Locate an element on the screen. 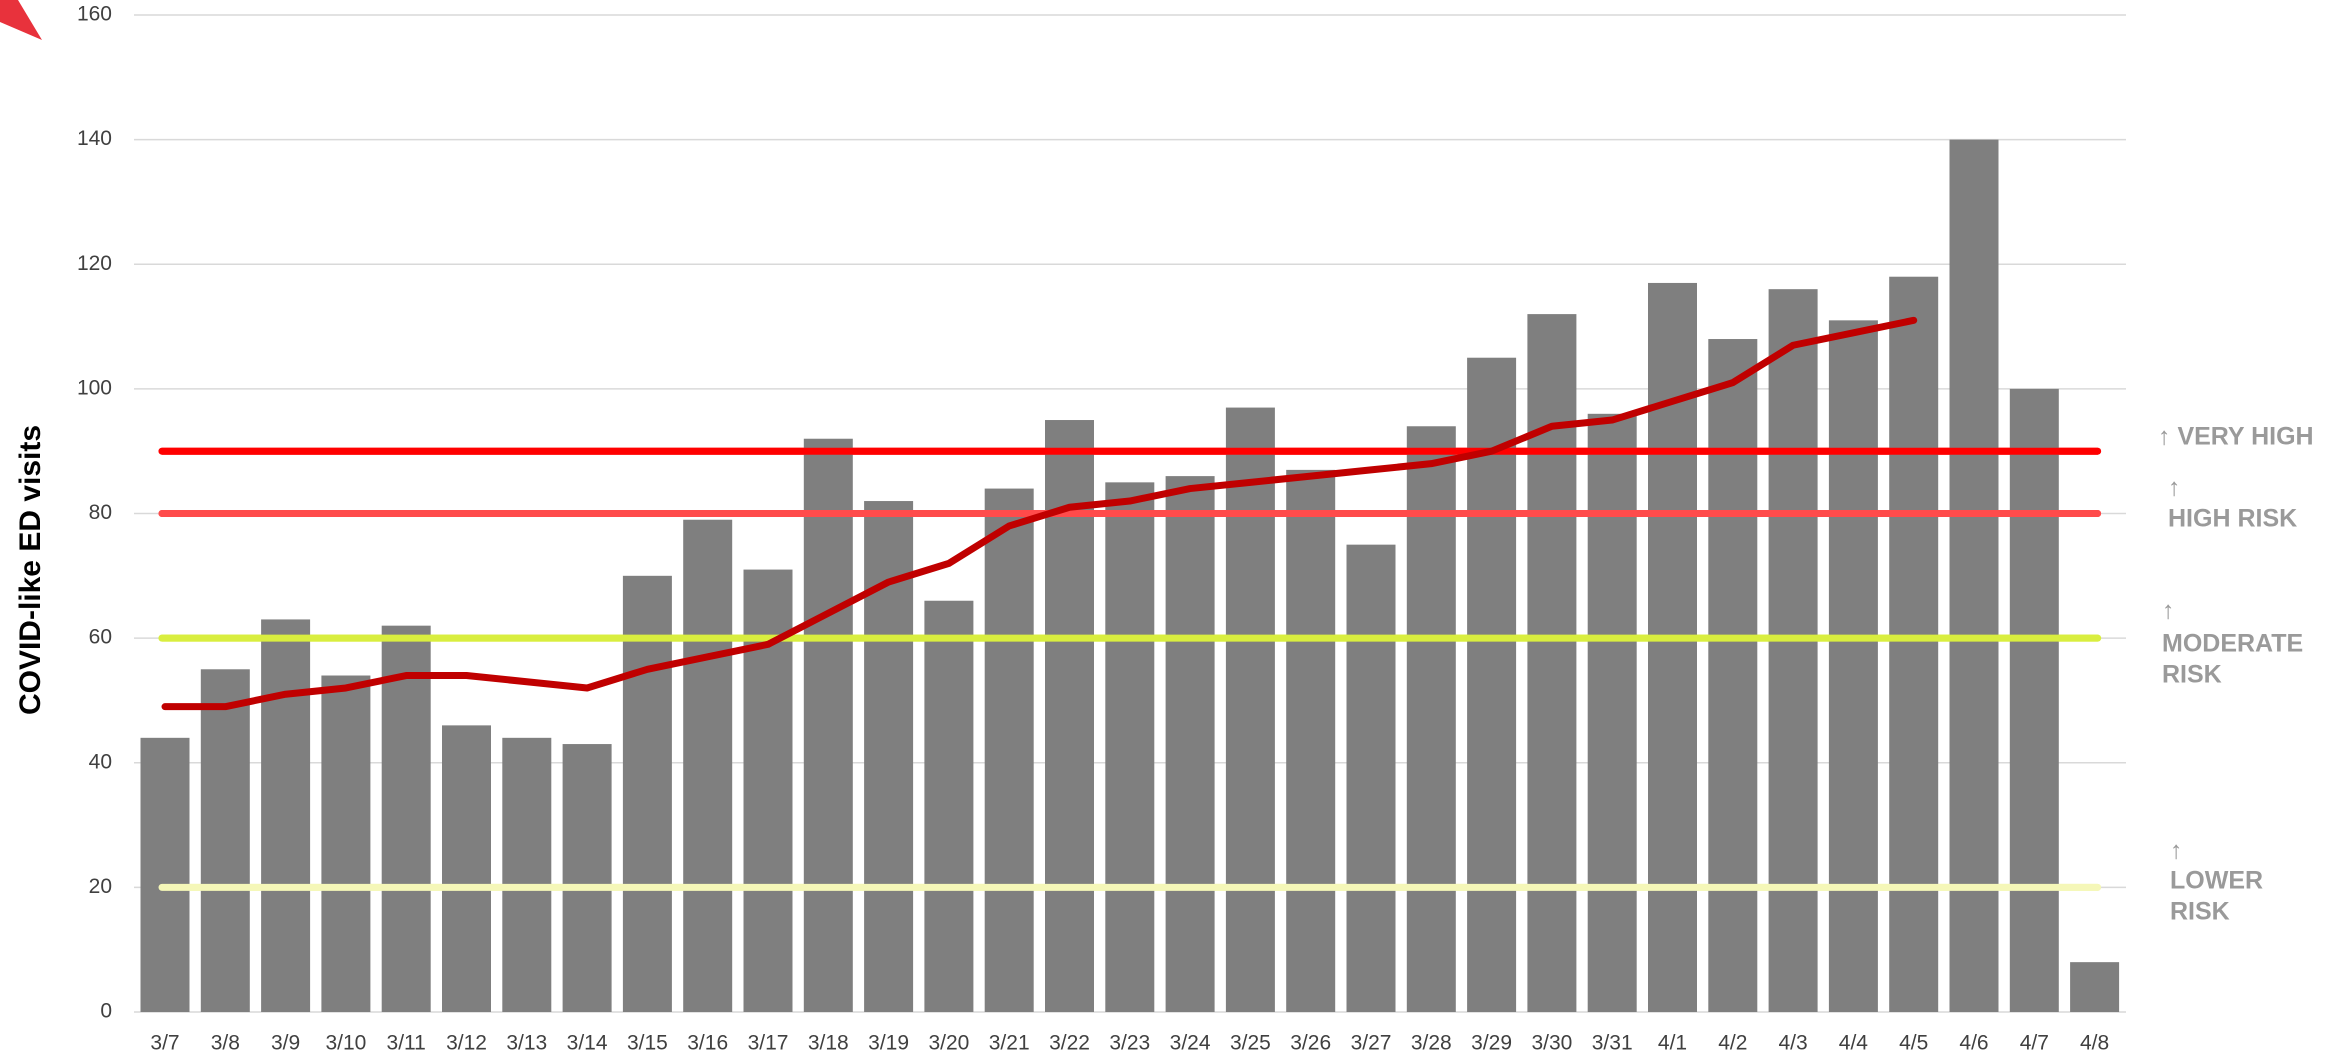 This screenshot has height=1056, width=2336. y-tick-label: 40 is located at coordinates (100, 761).